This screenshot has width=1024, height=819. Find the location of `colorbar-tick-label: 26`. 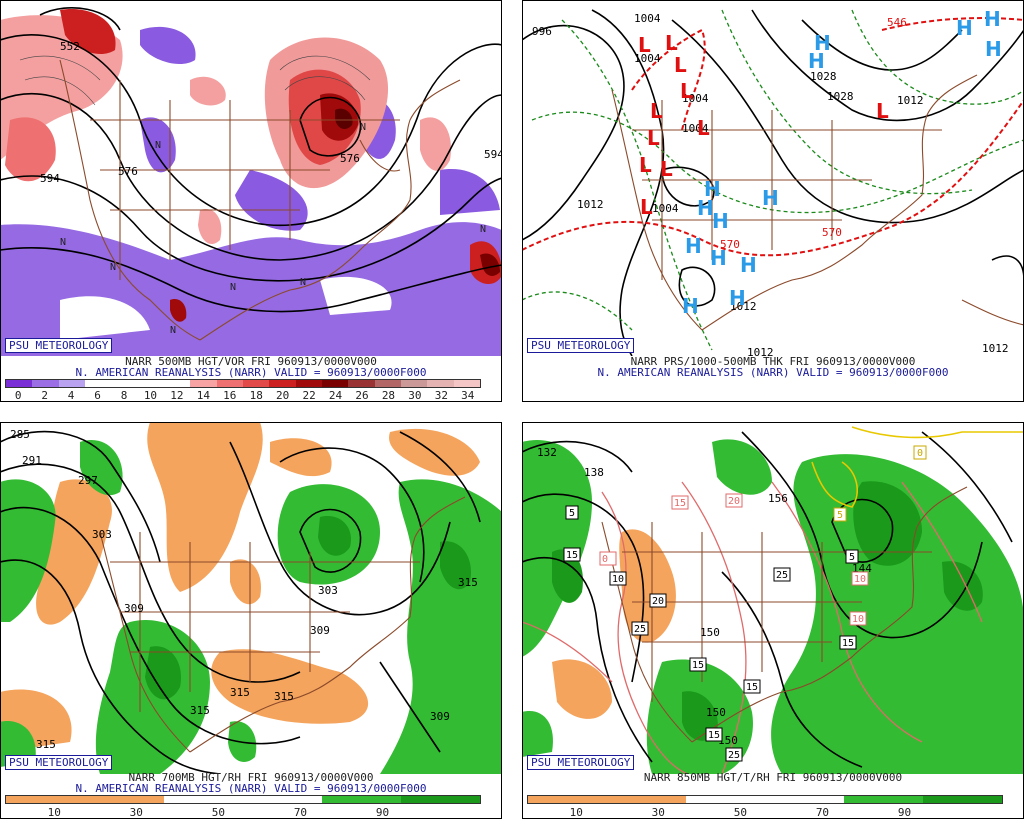

colorbar-tick-label: 26 is located at coordinates (362, 395).